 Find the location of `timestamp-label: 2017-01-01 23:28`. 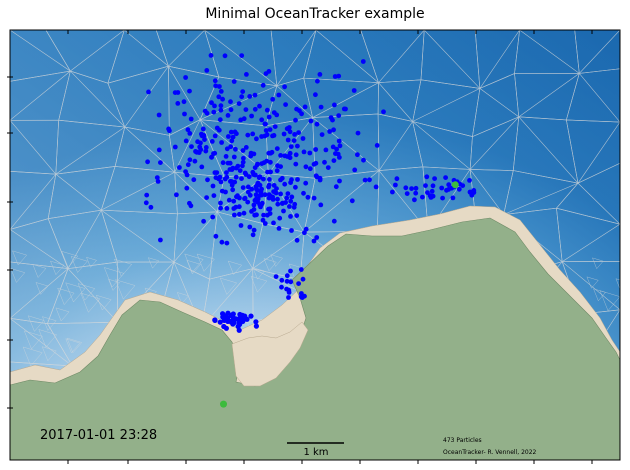

timestamp-label: 2017-01-01 23:28 is located at coordinates (98, 435).